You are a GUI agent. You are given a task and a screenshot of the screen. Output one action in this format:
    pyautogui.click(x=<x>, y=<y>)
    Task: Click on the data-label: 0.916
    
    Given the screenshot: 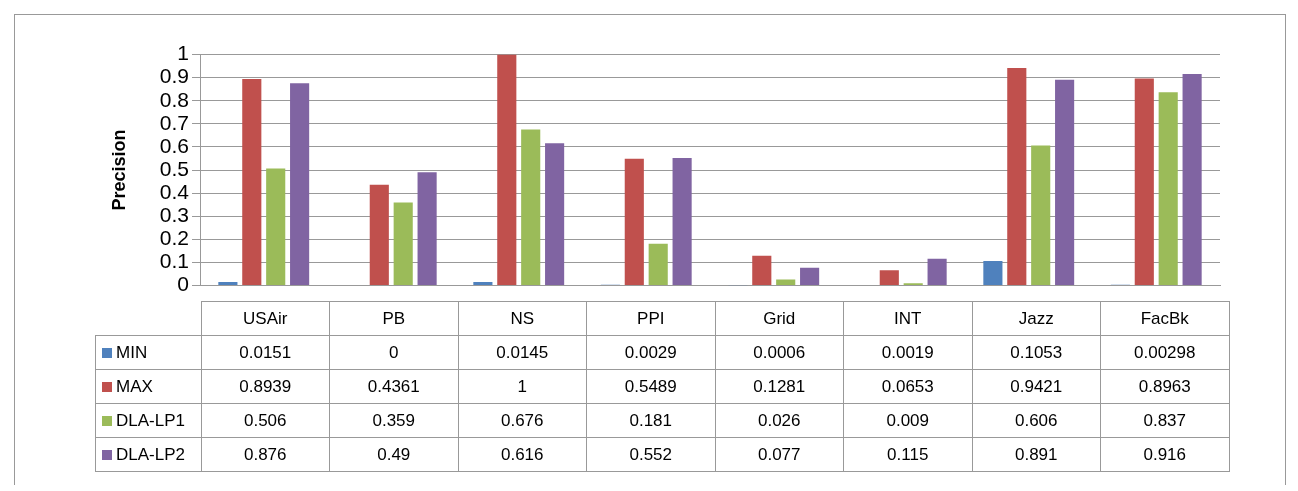 What is the action you would take?
    pyautogui.click(x=1164, y=454)
    